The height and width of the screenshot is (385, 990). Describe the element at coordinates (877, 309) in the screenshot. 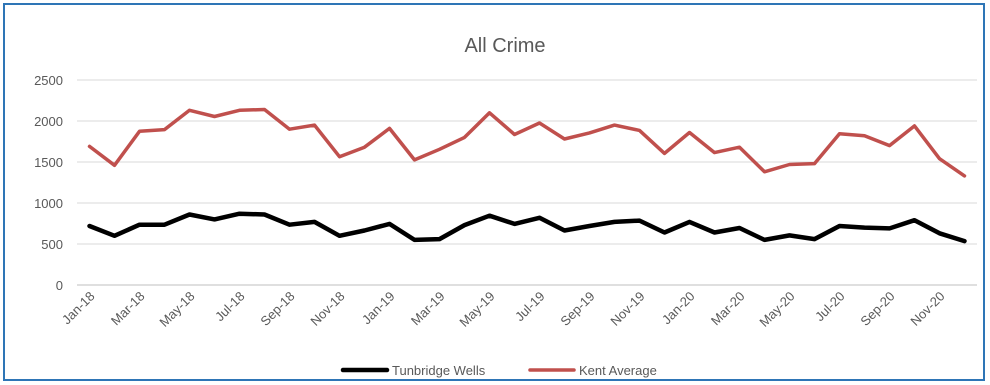

I see `x-tick-label: Sep-20` at that location.